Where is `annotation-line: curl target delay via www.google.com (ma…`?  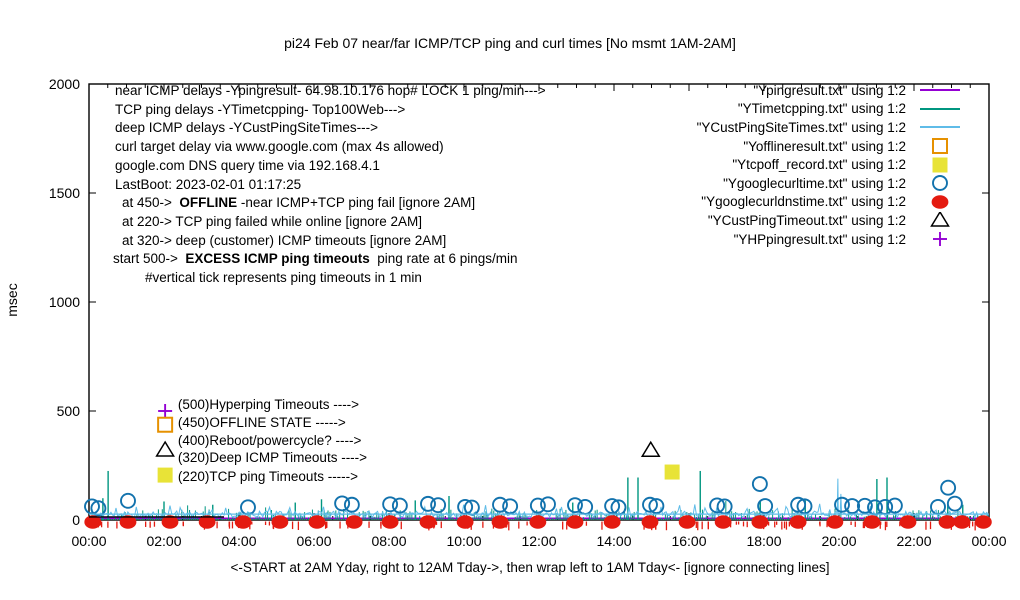
annotation-line: curl target delay via www.google.com (ma… is located at coordinates (330, 147).